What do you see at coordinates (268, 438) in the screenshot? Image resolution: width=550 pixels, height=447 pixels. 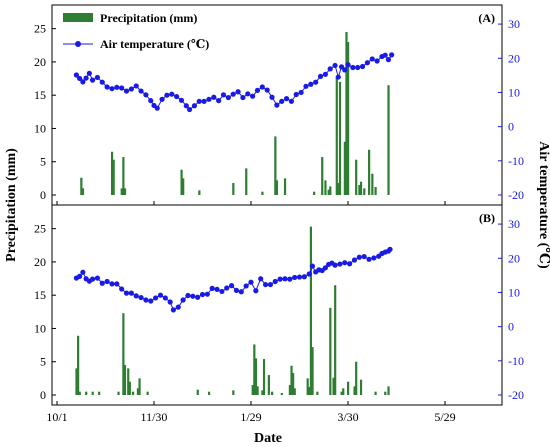 I see `x-axis-title: Date` at bounding box center [268, 438].